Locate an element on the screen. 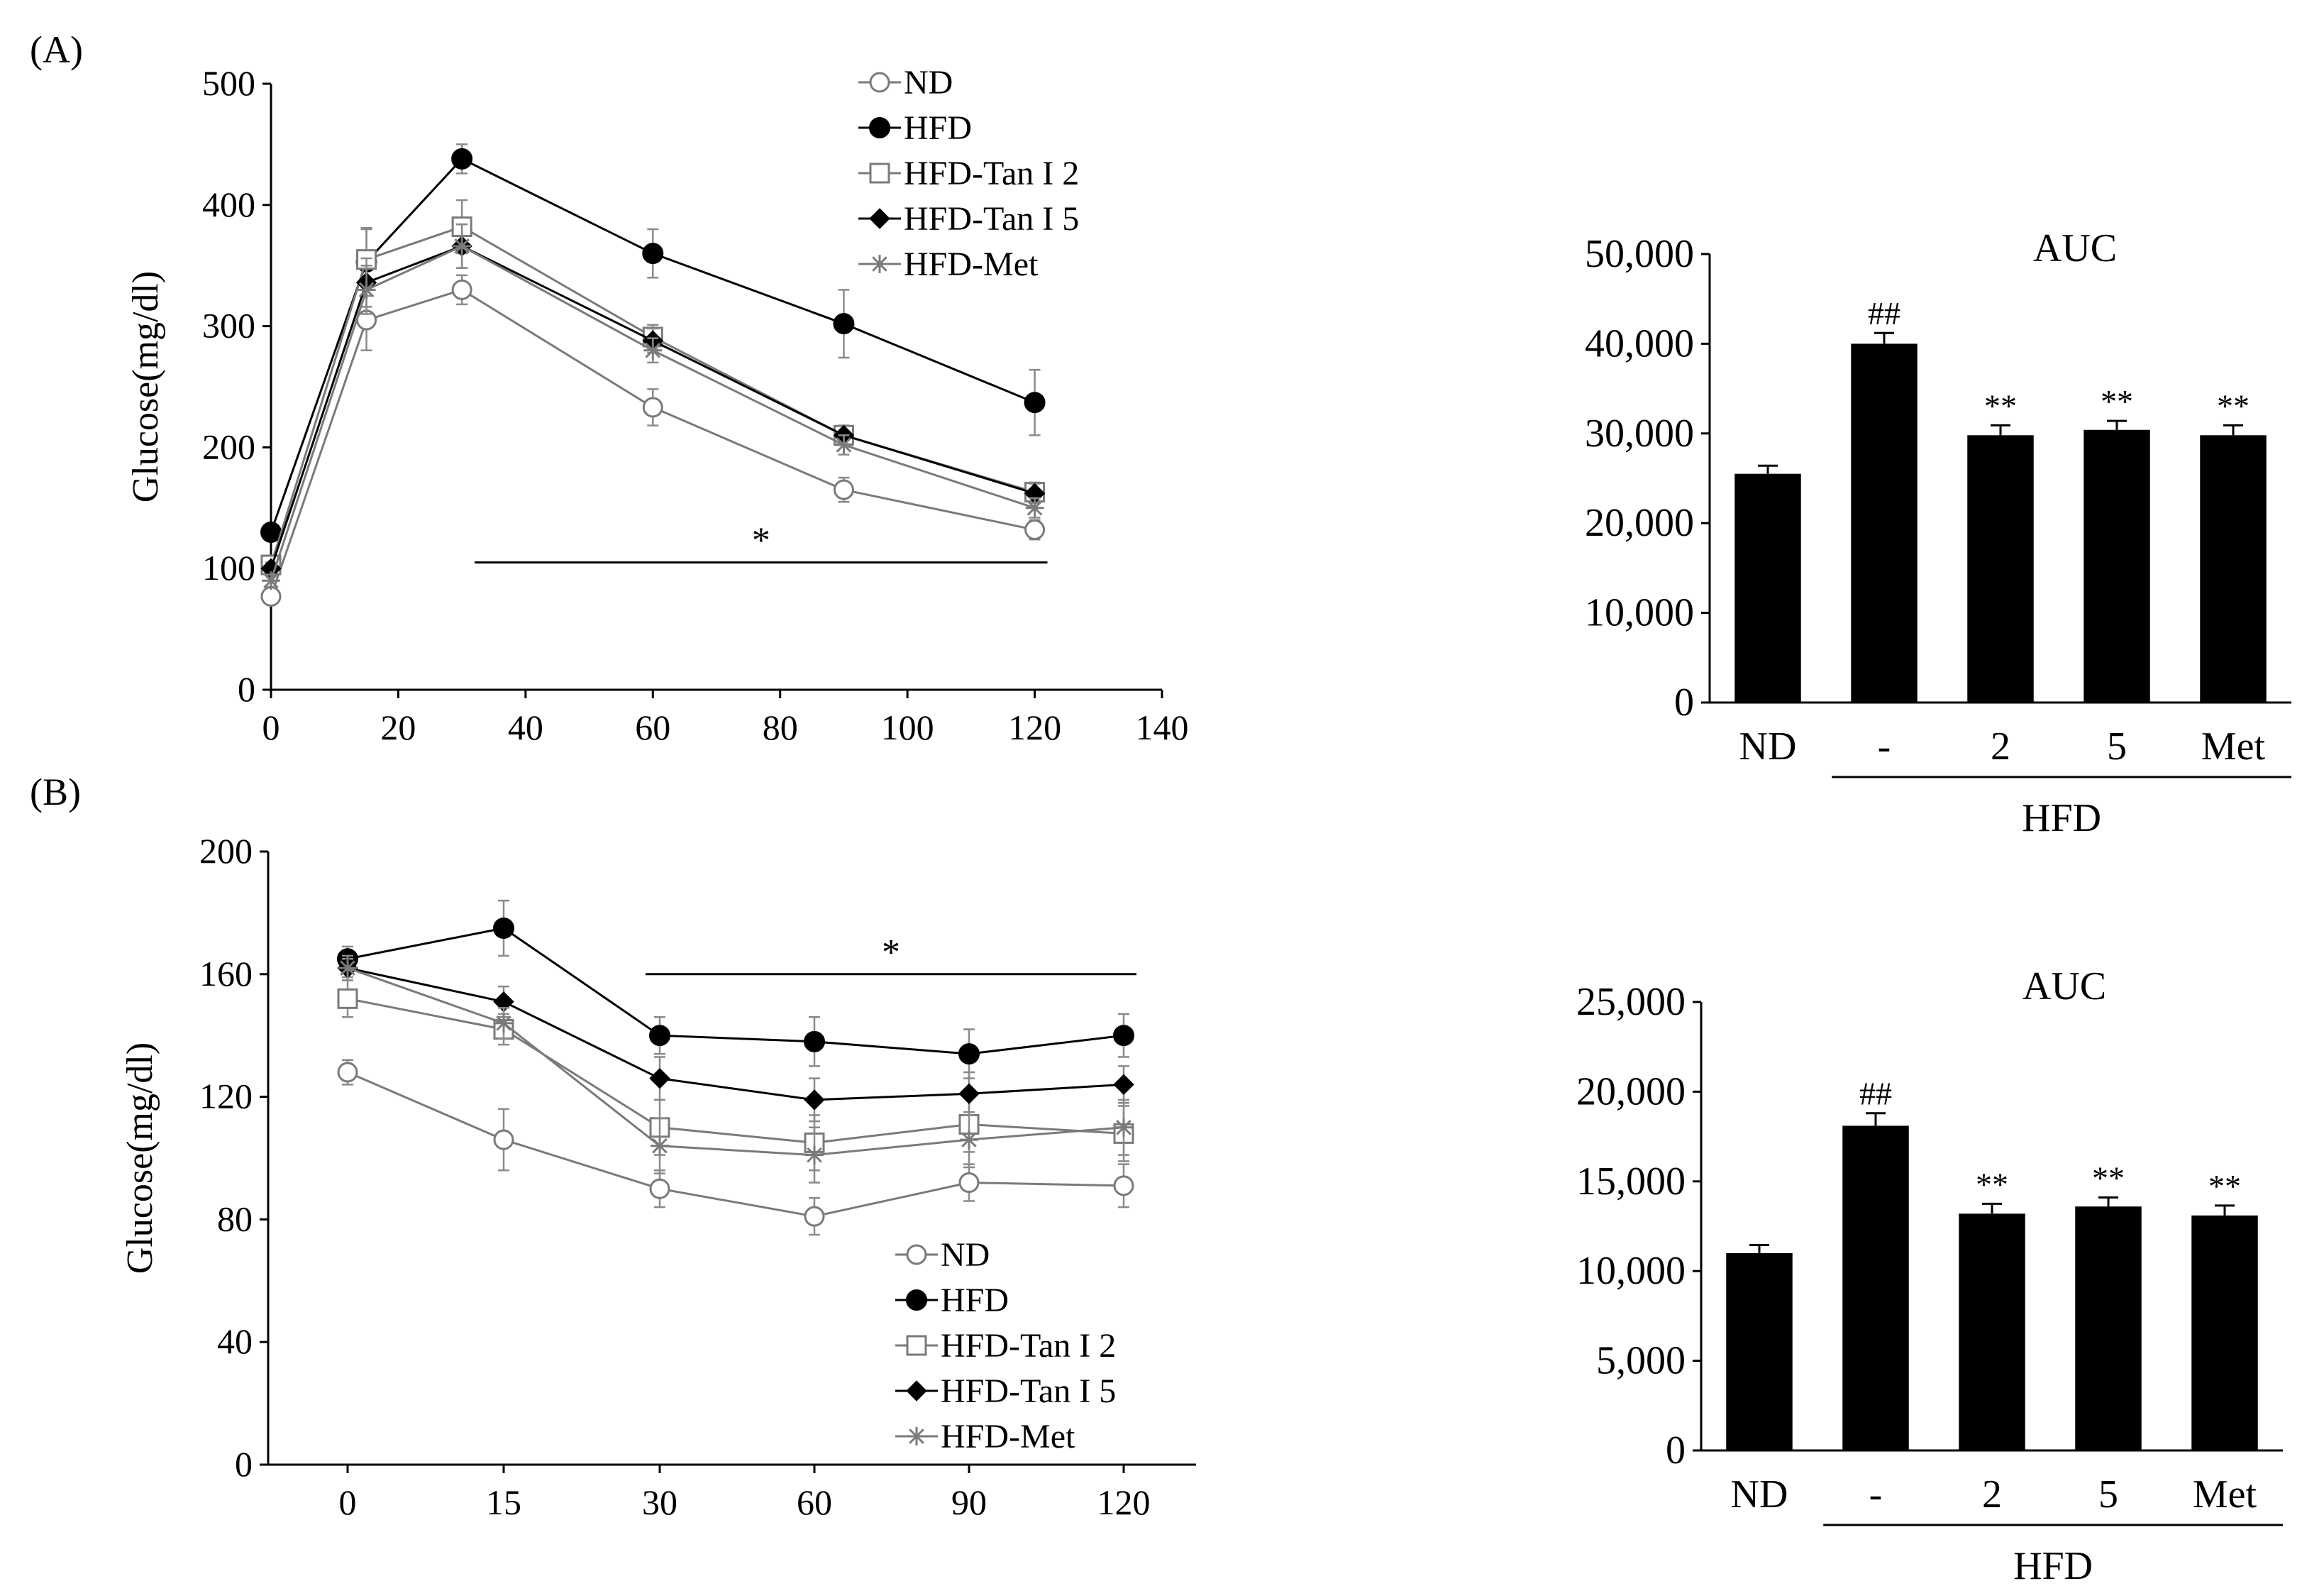 This screenshot has width=2324, height=1586. series-hfd-met is located at coordinates (735, 1069).